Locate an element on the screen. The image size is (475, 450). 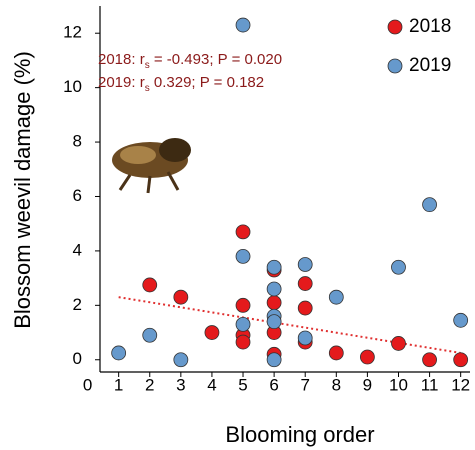
x-tick-label: 9 is located at coordinates (367, 384).